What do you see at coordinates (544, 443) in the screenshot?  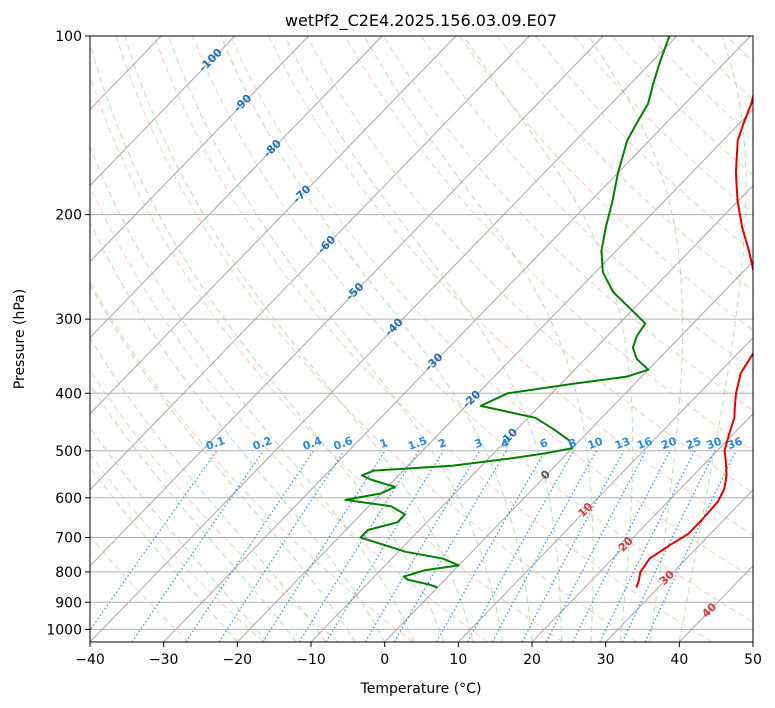 I see `mixing-ratio-label: 6` at bounding box center [544, 443].